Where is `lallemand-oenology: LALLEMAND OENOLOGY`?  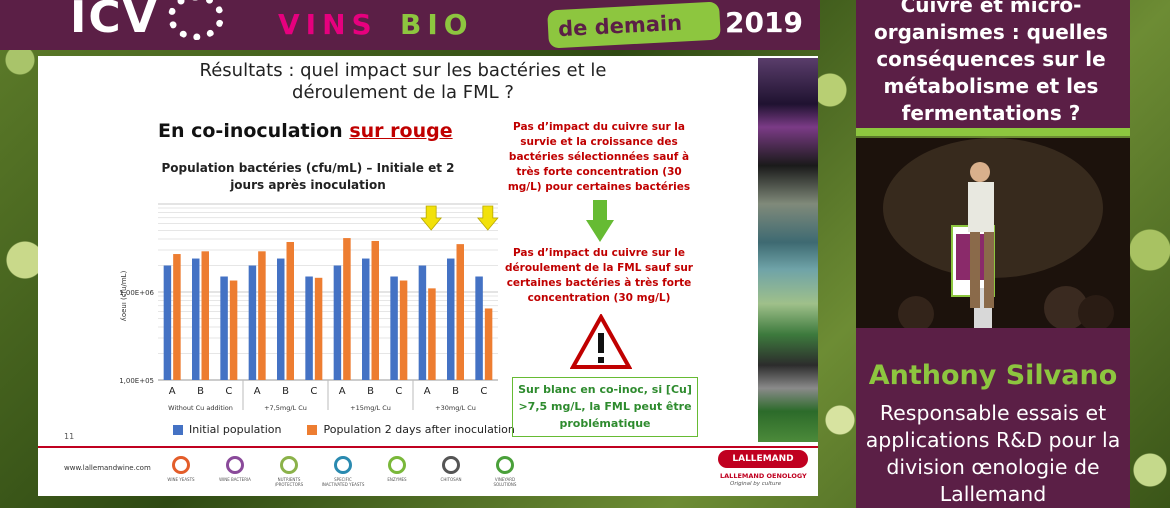
lallemand-oenology: LALLEMAND OENOLOGY is located at coordinates (763, 476).